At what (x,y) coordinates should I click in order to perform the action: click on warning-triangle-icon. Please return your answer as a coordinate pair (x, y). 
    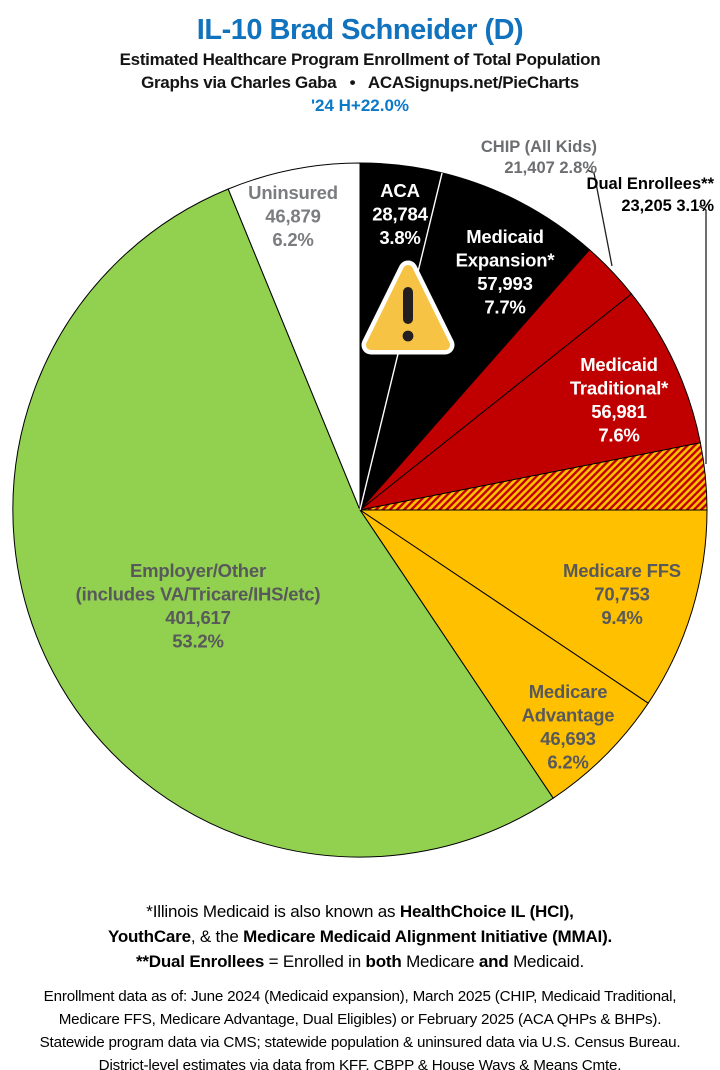
    Looking at the image, I should click on (408, 307).